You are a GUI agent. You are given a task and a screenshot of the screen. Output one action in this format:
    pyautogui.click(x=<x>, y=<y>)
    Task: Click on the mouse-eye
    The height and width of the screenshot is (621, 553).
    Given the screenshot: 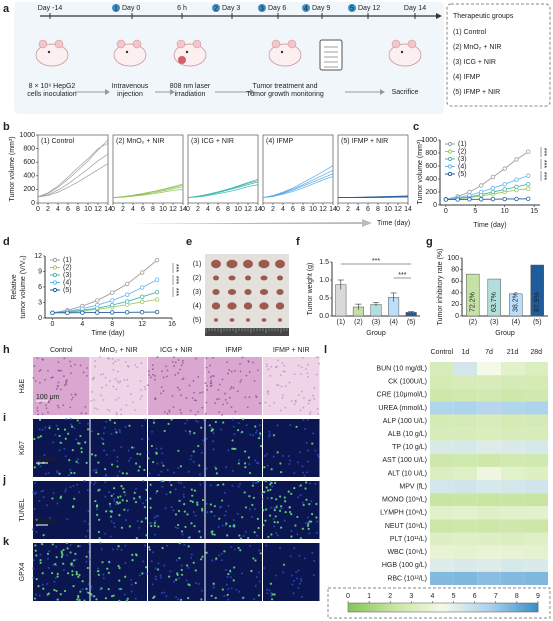 What is the action you would take?
    pyautogui.click(x=49, y=52)
    